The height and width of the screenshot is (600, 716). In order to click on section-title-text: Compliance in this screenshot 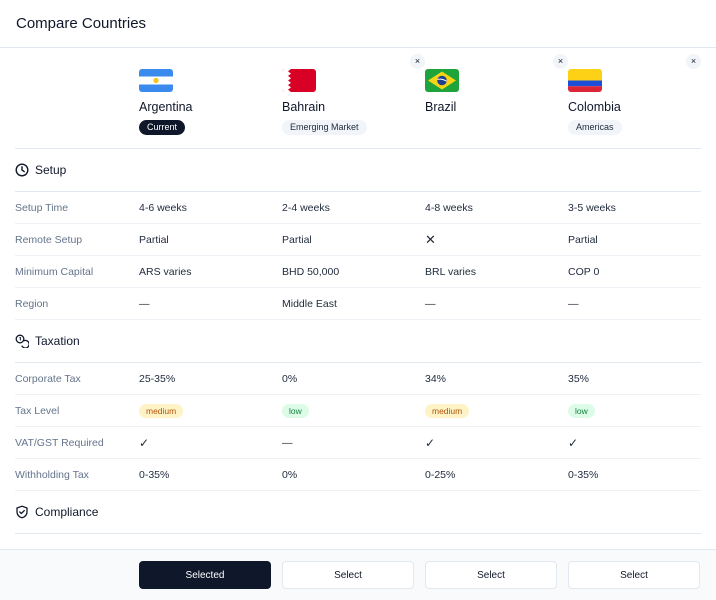, I will do `click(67, 512)`.